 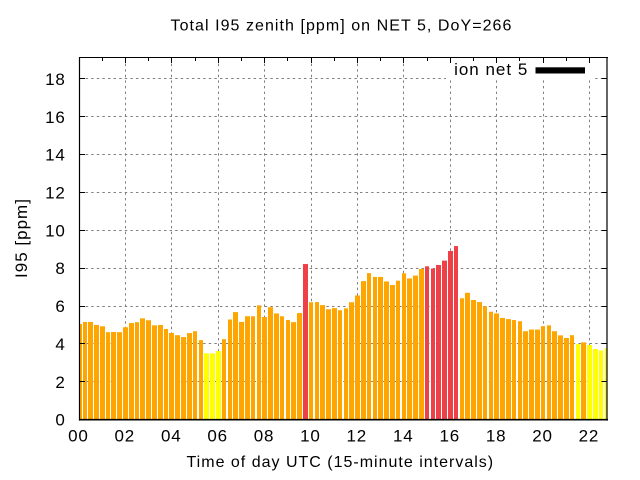 What do you see at coordinates (21, 238) in the screenshot?
I see `svg-text: I95 [ppm]` at bounding box center [21, 238].